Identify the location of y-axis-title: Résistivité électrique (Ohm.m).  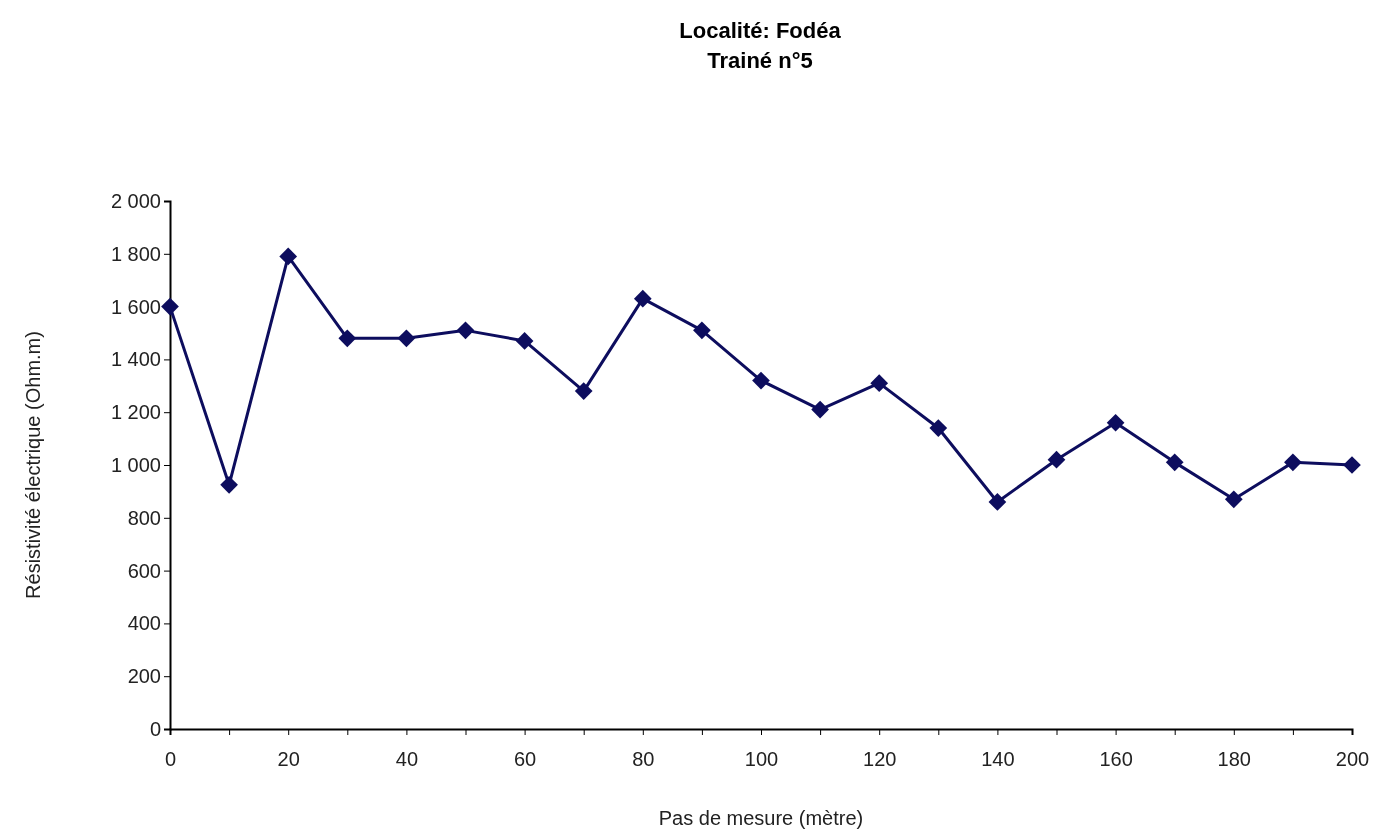
(33, 465).